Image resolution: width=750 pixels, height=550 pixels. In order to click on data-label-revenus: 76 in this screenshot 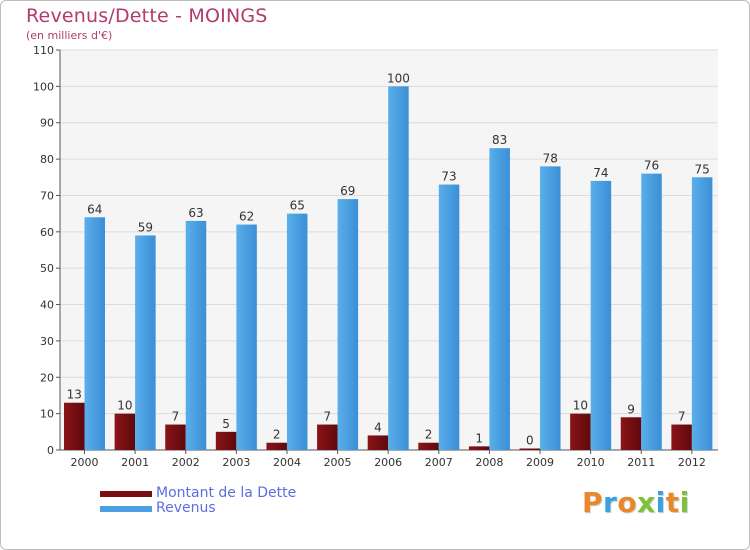, I will do `click(651, 166)`.